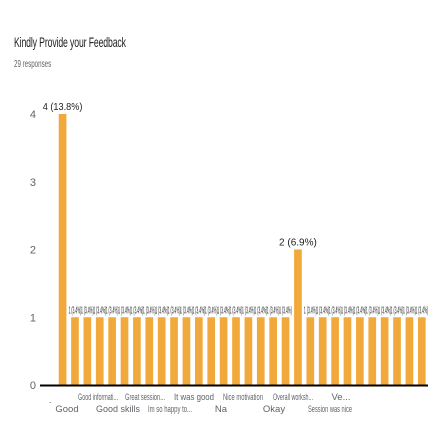 This screenshot has height=429, width=429. What do you see at coordinates (66, 409) in the screenshot?
I see `x-tick-label: Good` at bounding box center [66, 409].